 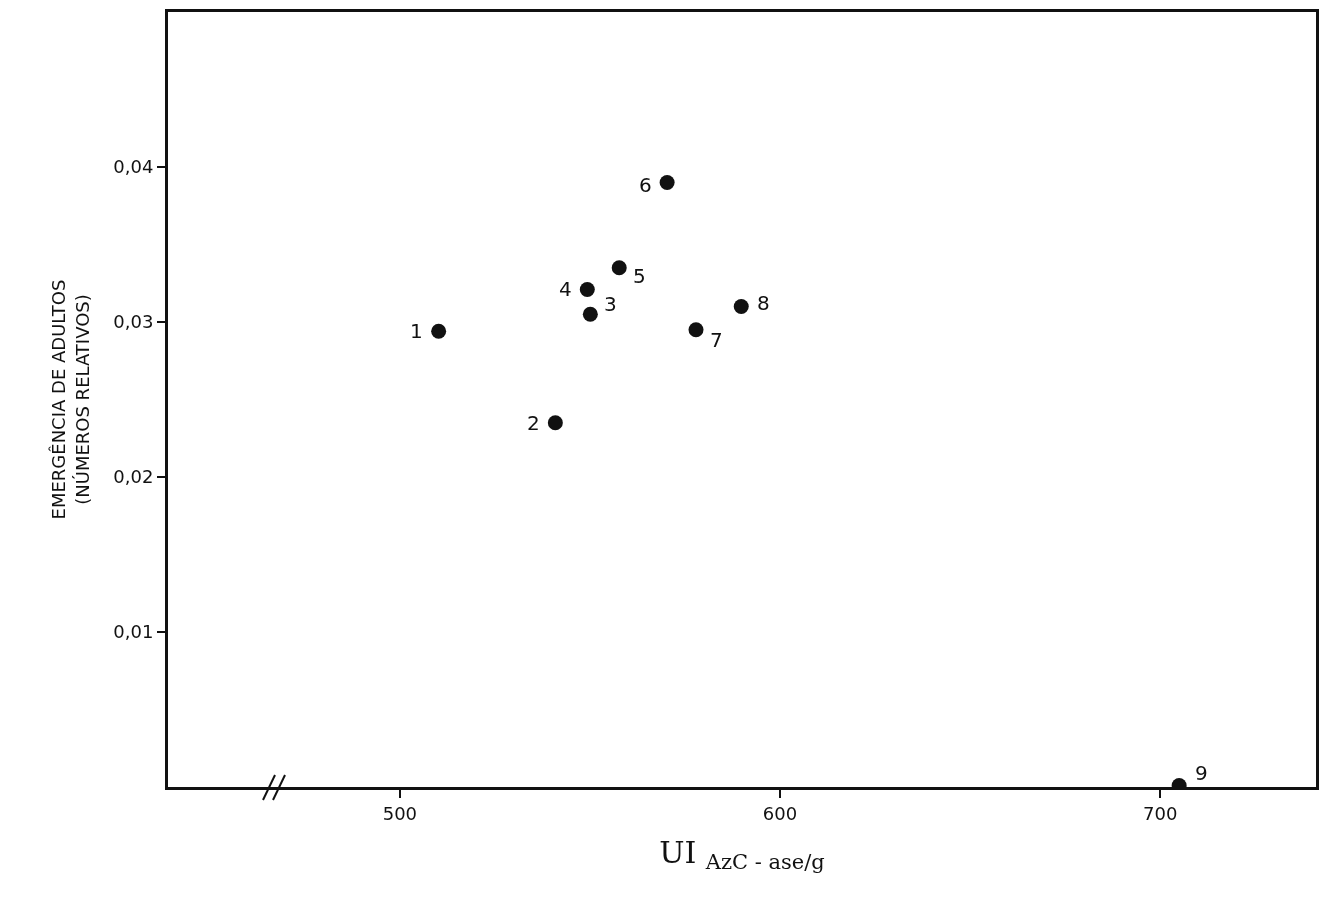 I want to click on annotation: 2, so click(x=533, y=423).